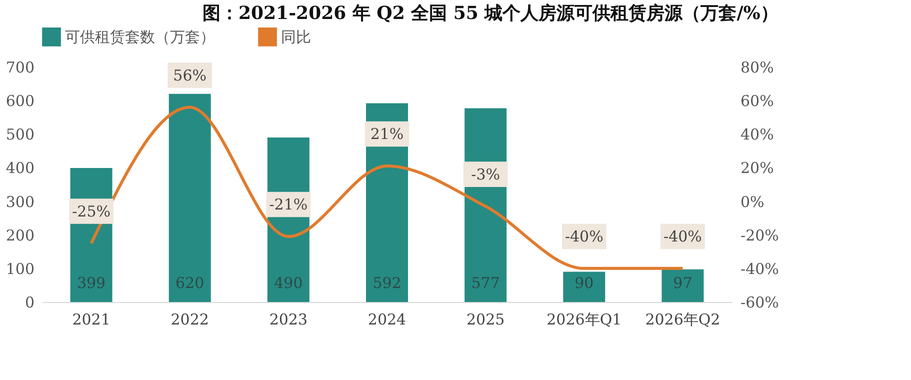  Describe the element at coordinates (584, 283) in the screenshot. I see `data-label: 90` at that location.